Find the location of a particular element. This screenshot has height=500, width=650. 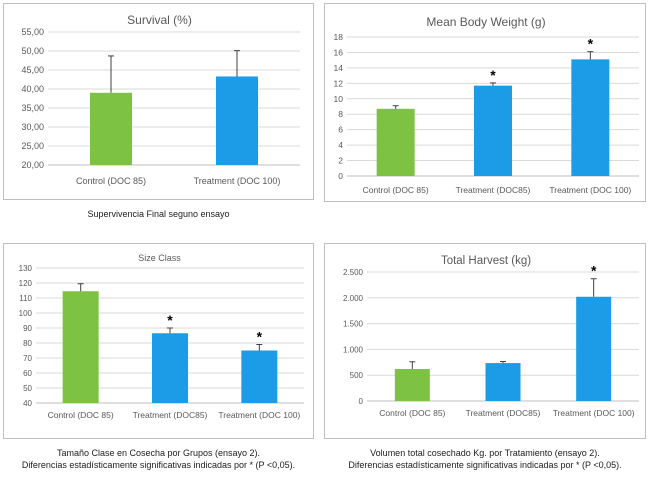

y-tick-label: 35,00 is located at coordinates (32, 108).